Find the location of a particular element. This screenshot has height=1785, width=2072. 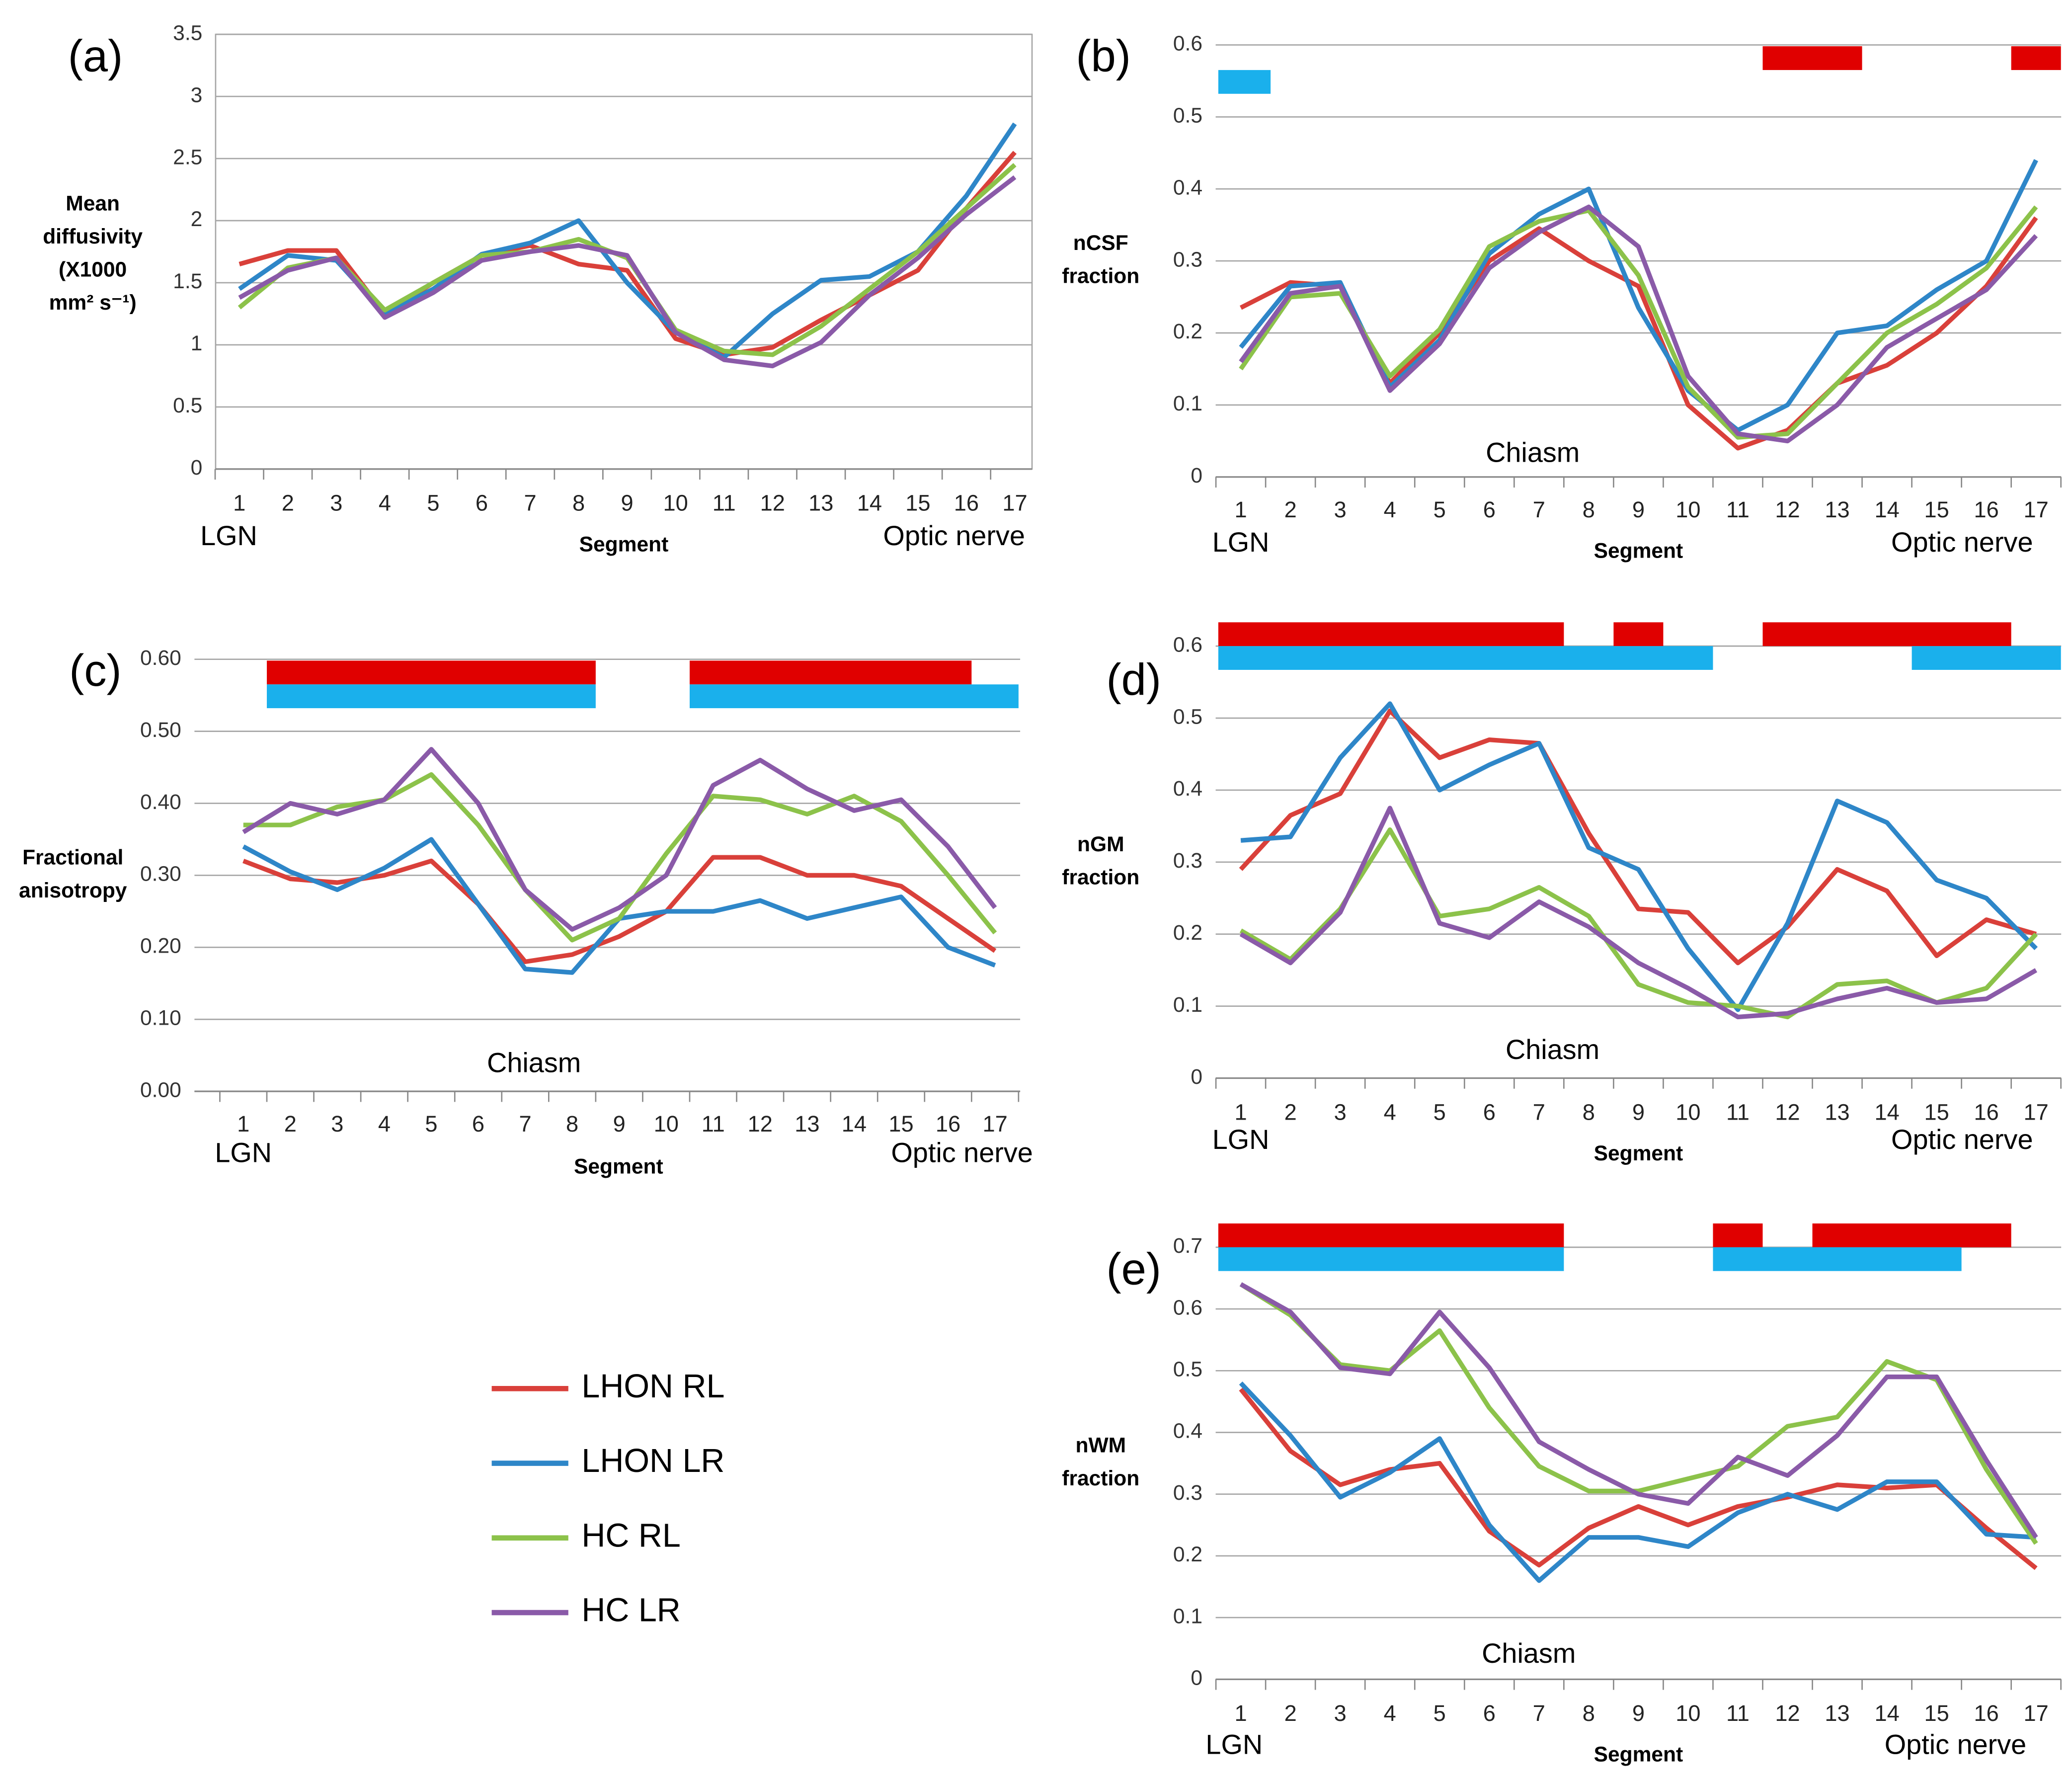

panel-label: (b) is located at coordinates (1103, 56).